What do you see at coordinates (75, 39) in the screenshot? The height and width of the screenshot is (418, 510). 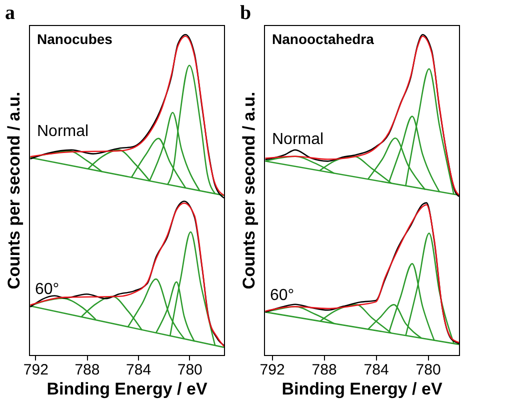 I see `annotation: Nanocubes` at bounding box center [75, 39].